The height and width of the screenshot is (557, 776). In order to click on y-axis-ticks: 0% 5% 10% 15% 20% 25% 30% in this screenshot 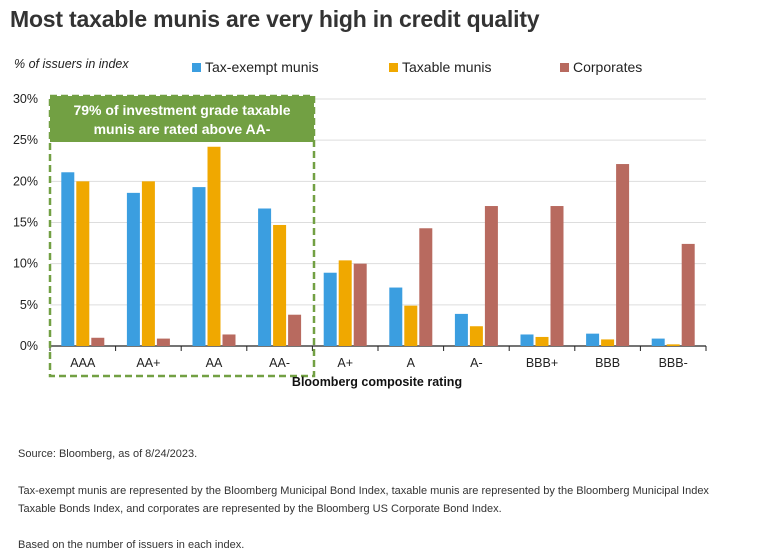, I will do `click(25, 222)`.